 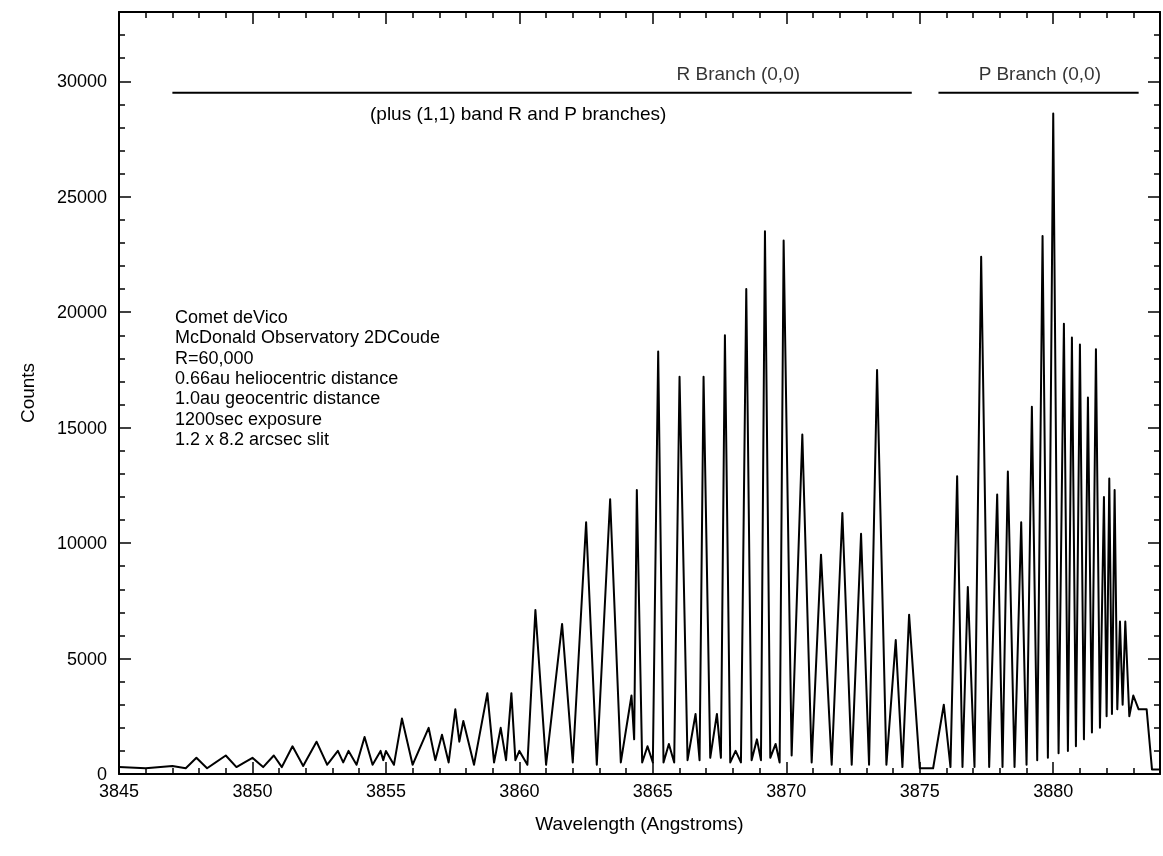 I want to click on y-tick-label: 5000, so click(x=86, y=658).